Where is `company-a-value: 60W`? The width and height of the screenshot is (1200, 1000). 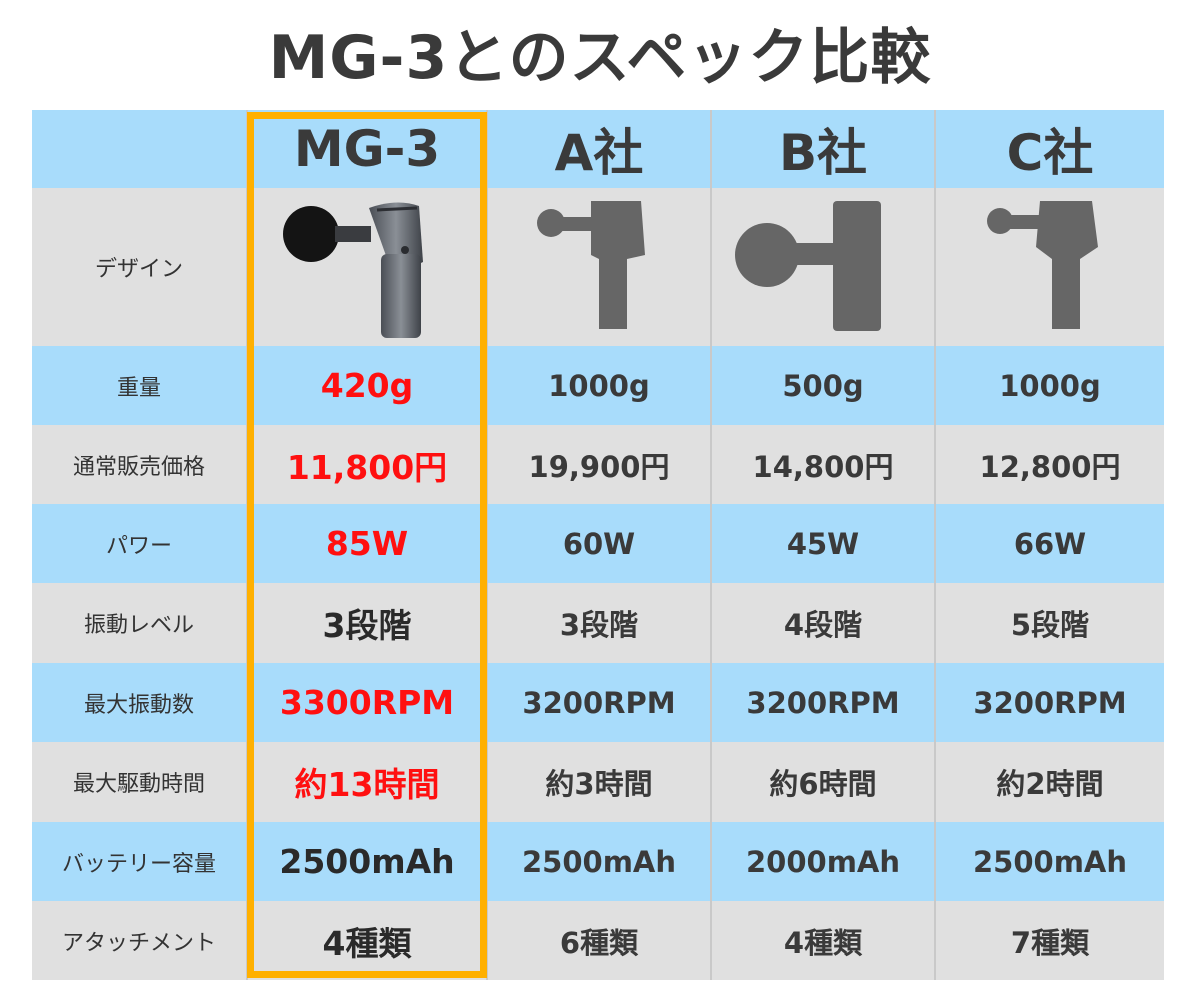 company-a-value: 60W is located at coordinates (598, 543).